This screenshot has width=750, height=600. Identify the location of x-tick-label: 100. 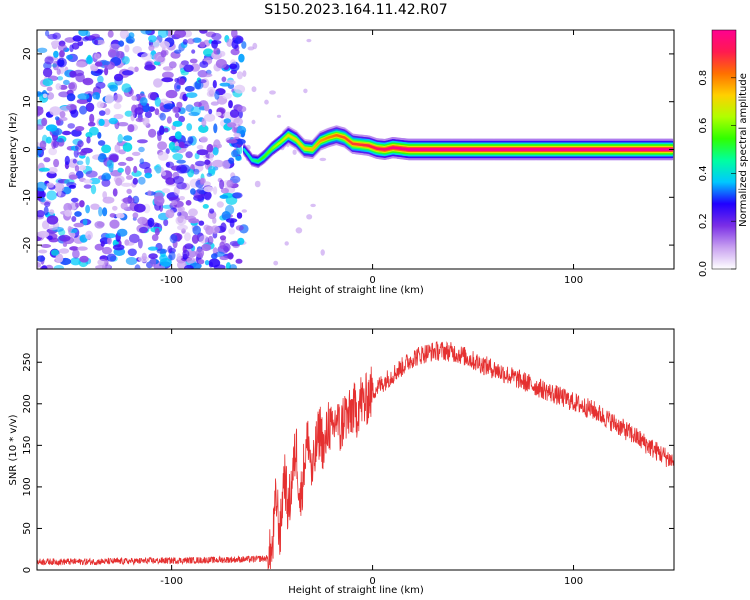
(573, 280).